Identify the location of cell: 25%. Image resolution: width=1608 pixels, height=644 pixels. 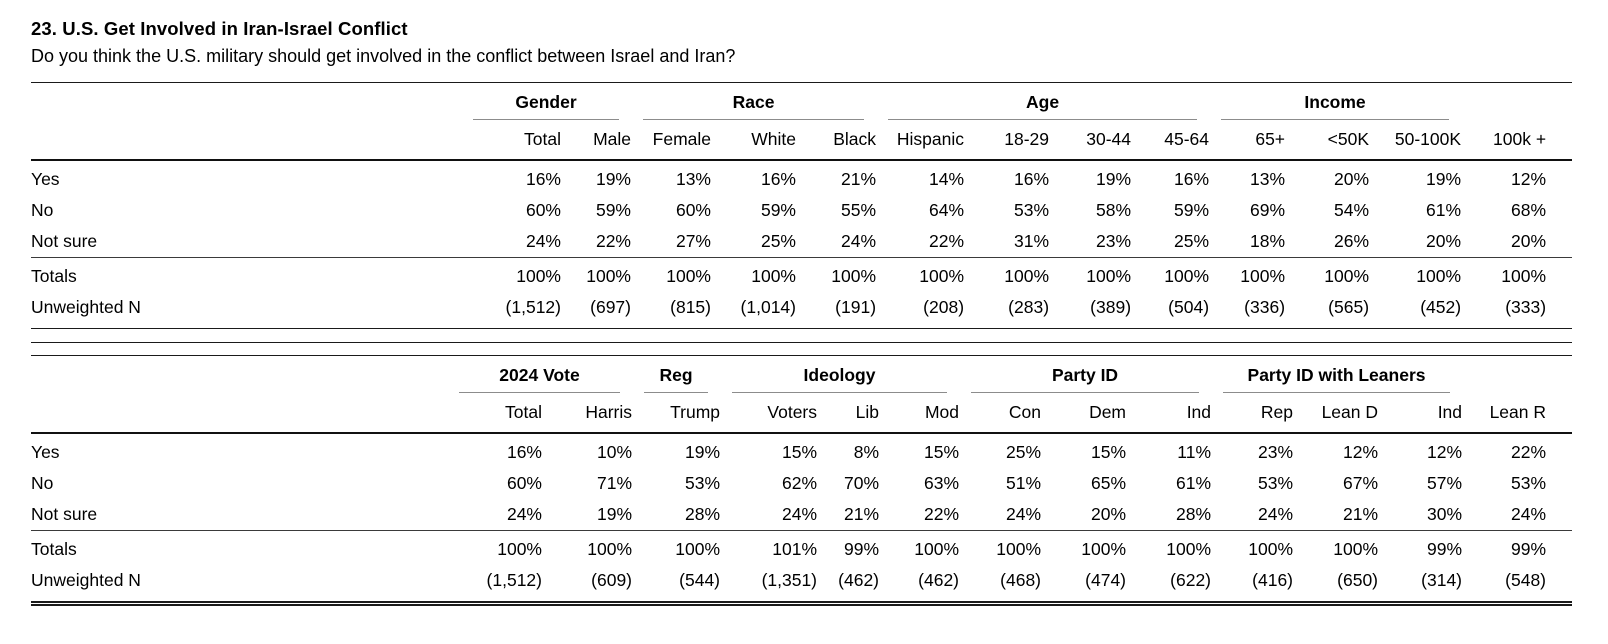
(1192, 241).